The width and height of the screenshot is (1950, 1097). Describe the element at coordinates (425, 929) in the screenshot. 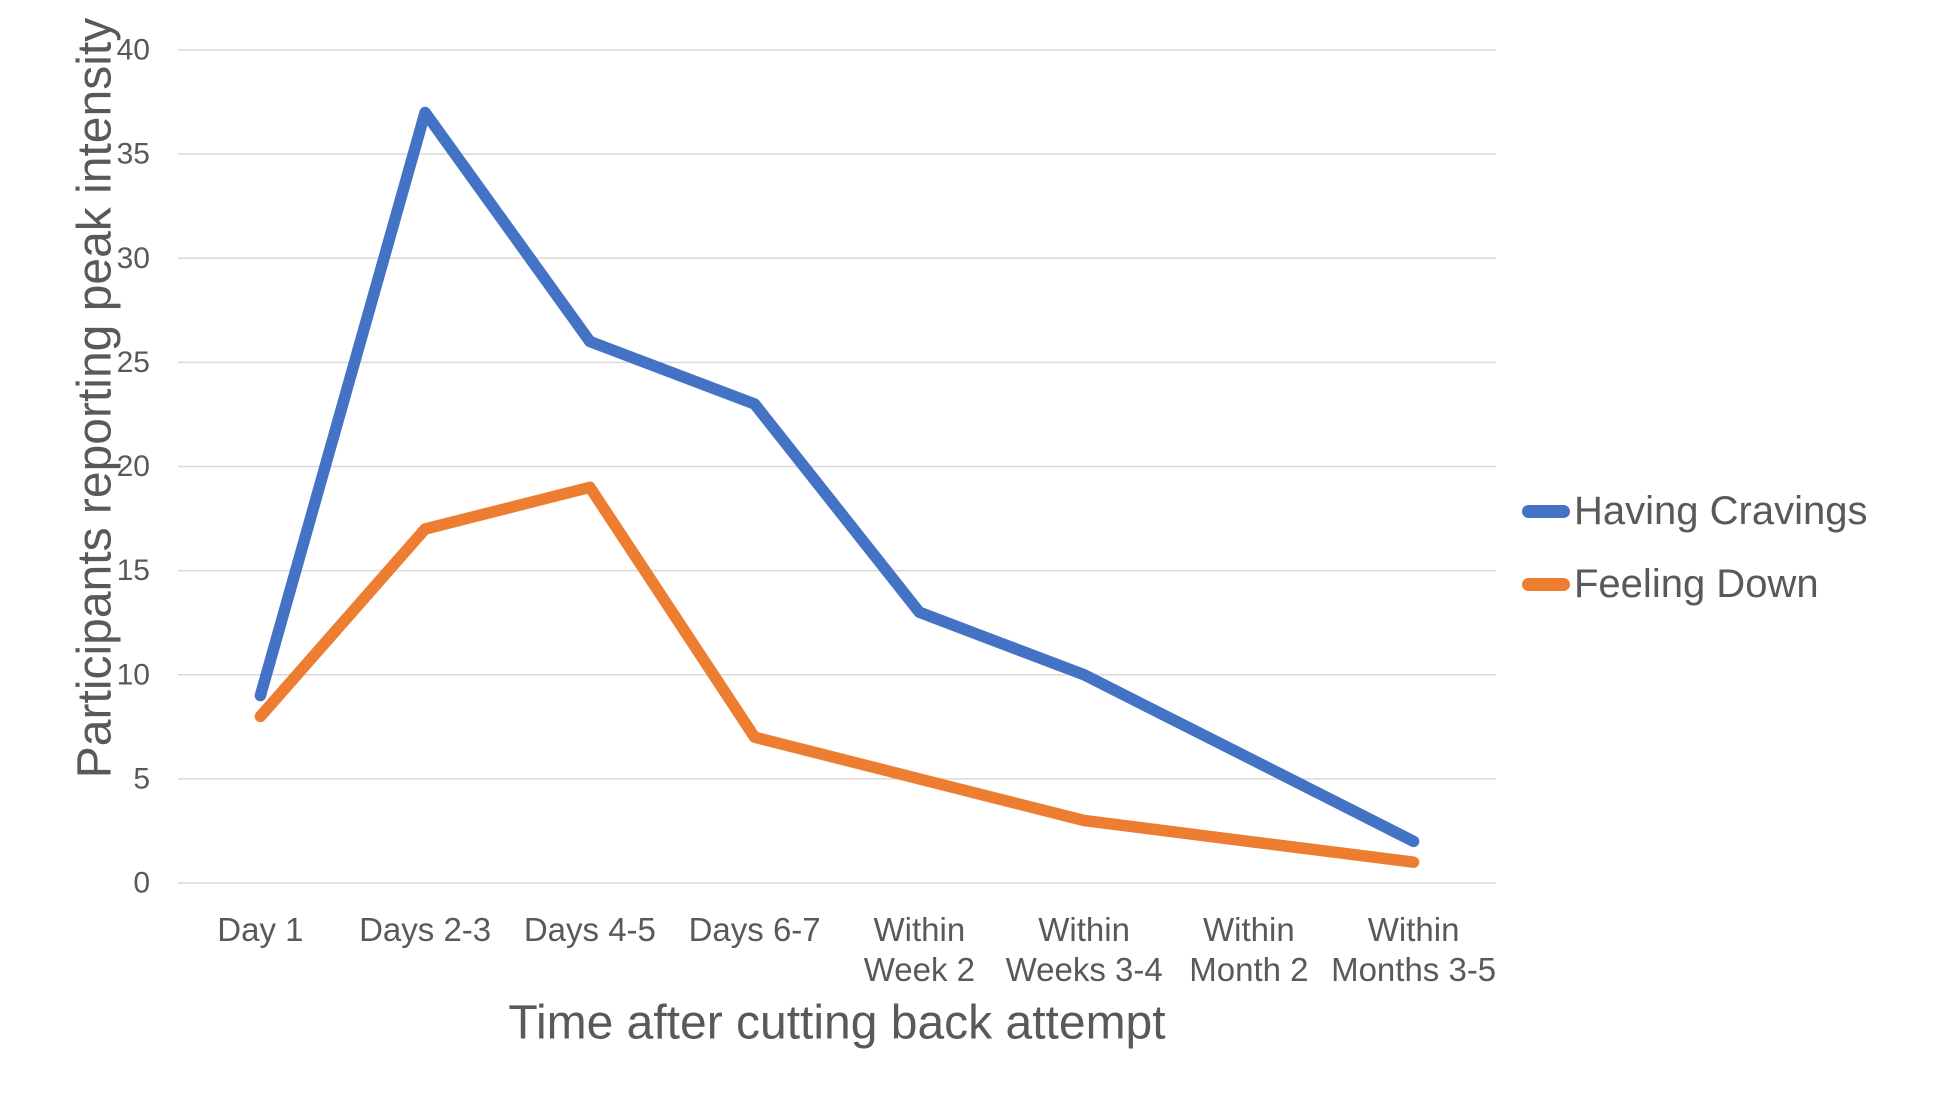

I see `x-category-label: Days 2-3` at that location.